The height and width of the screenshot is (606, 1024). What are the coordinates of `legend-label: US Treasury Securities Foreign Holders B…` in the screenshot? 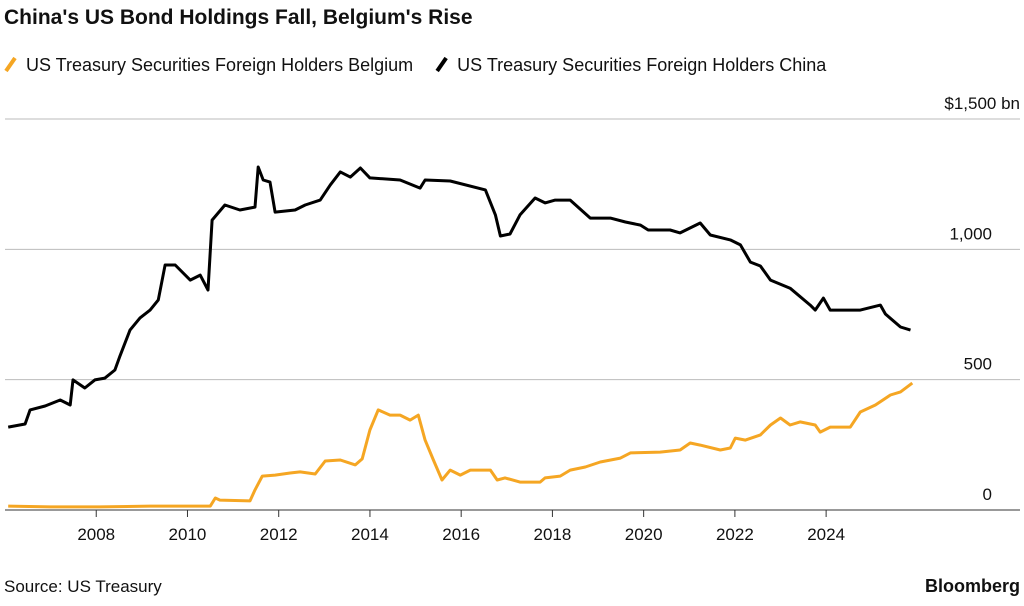 It's located at (219, 65).